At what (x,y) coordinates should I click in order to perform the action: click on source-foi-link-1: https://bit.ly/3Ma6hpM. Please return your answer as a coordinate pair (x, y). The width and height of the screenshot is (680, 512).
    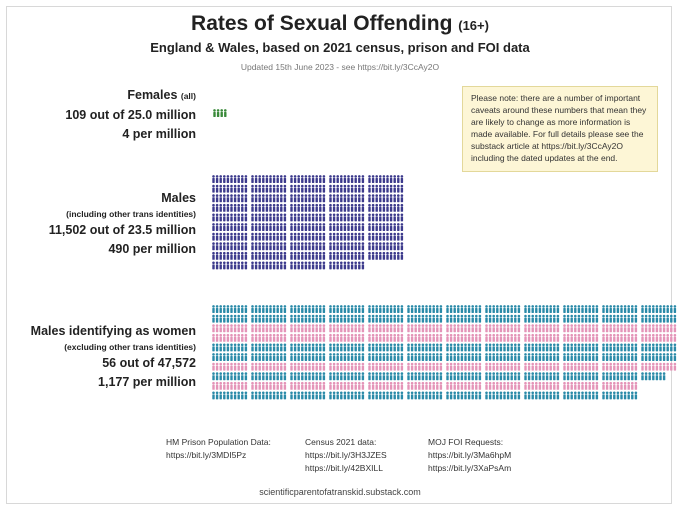
    Looking at the image, I should click on (470, 455).